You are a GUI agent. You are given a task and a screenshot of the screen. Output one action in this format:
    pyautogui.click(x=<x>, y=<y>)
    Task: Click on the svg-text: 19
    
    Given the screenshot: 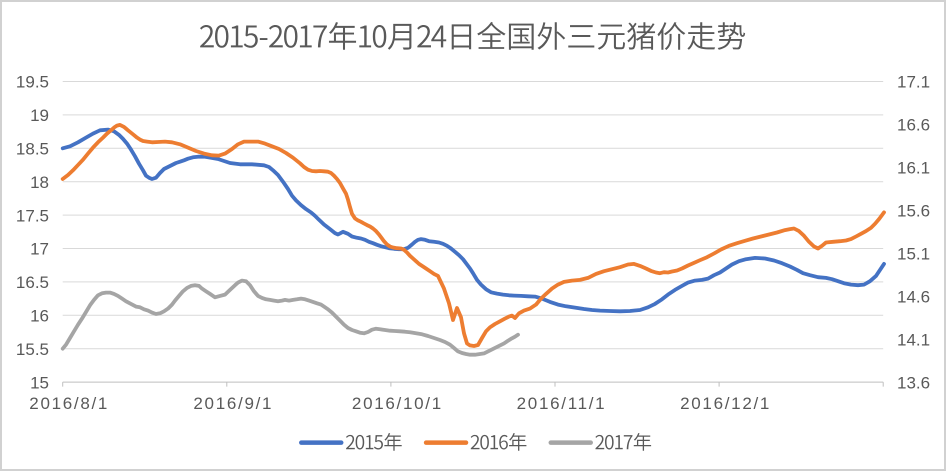 What is the action you would take?
    pyautogui.click(x=39, y=115)
    